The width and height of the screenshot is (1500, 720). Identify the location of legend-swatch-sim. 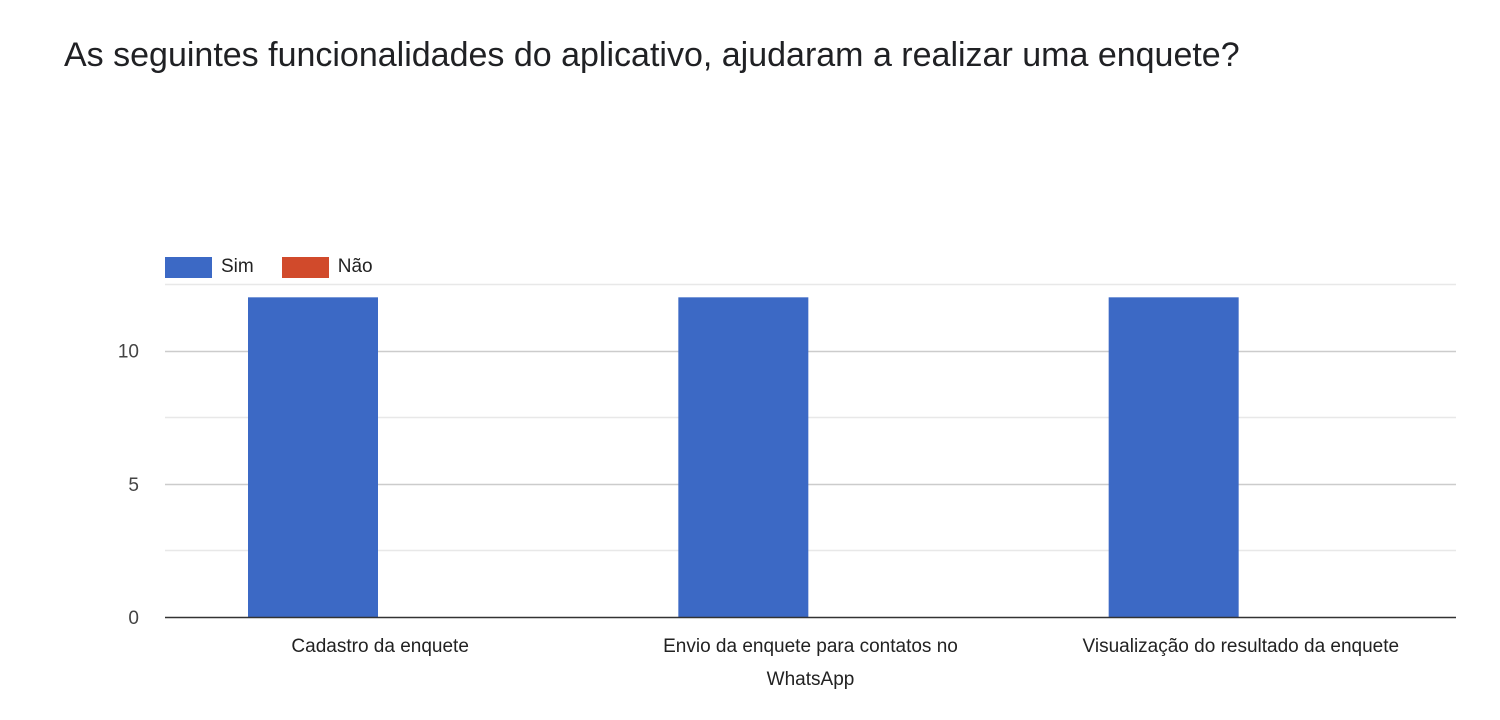
(188, 267).